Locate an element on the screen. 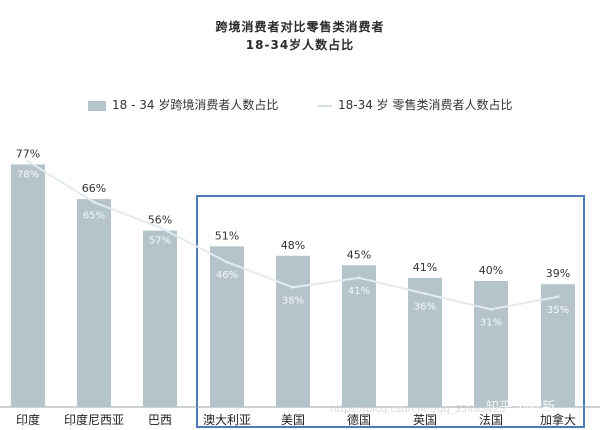 The image size is (600, 430). line-label-1: 78% is located at coordinates (28, 174).